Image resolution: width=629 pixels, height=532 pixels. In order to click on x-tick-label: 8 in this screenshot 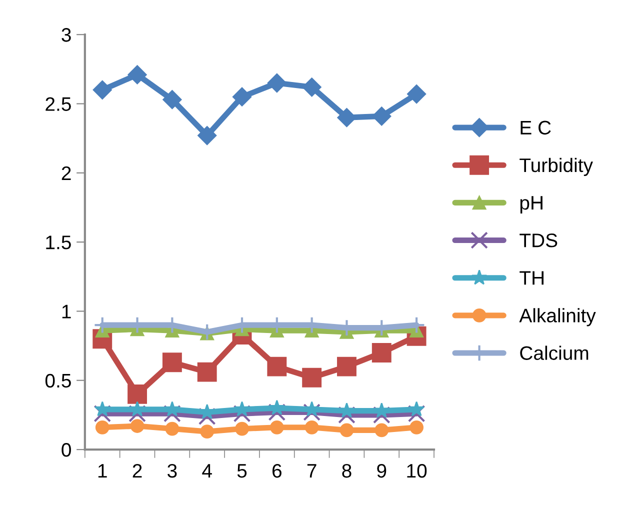, I will do `click(347, 471)`.